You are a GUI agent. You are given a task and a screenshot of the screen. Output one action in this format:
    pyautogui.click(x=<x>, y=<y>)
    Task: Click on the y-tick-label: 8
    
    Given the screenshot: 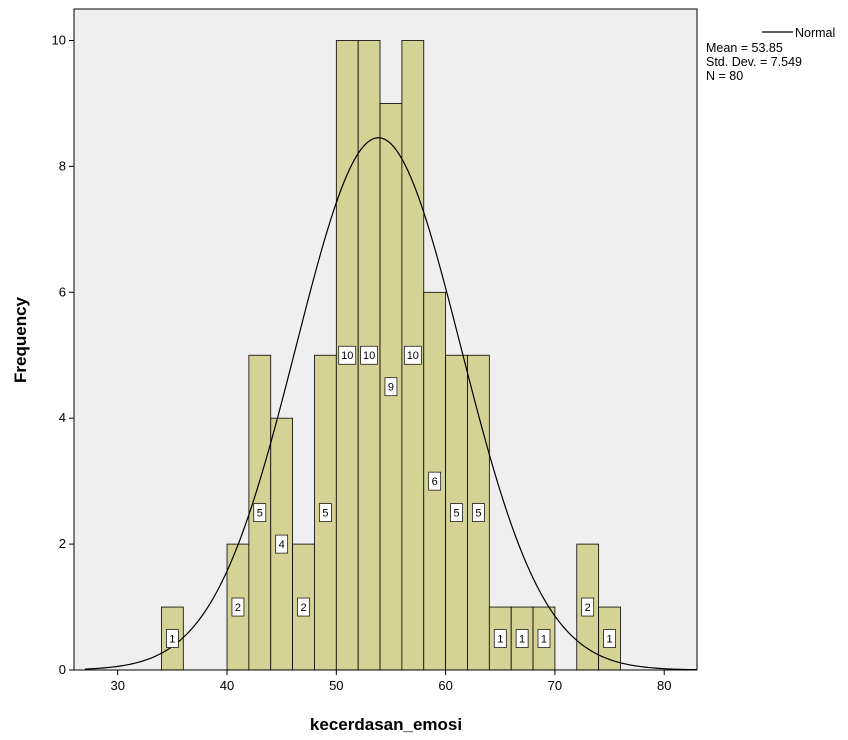 What is the action you would take?
    pyautogui.click(x=62, y=165)
    